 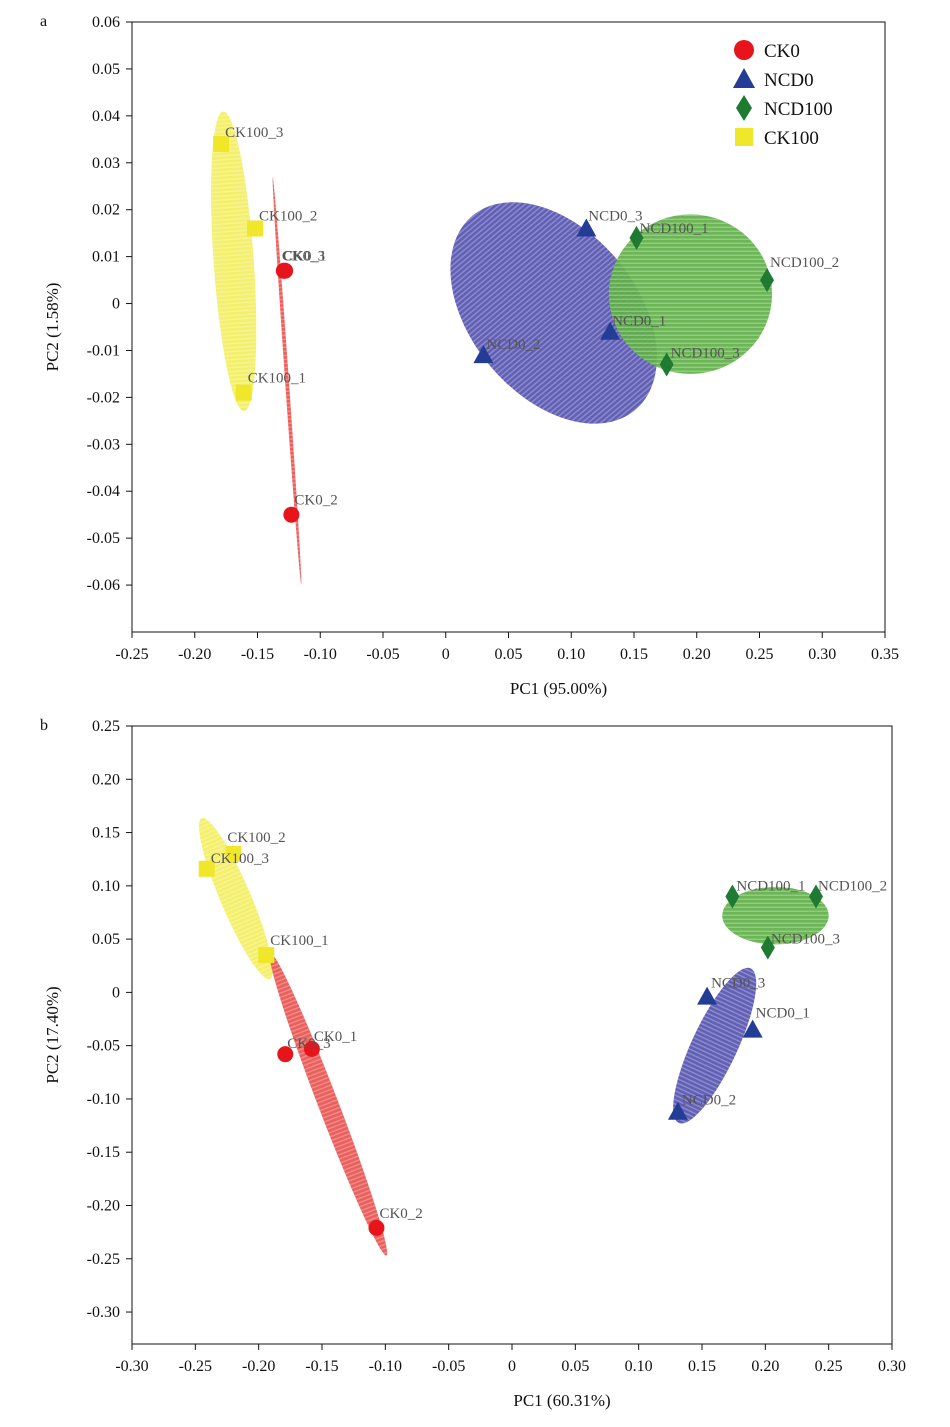 I want to click on y-tick-label: -0.02, so click(x=103, y=397).